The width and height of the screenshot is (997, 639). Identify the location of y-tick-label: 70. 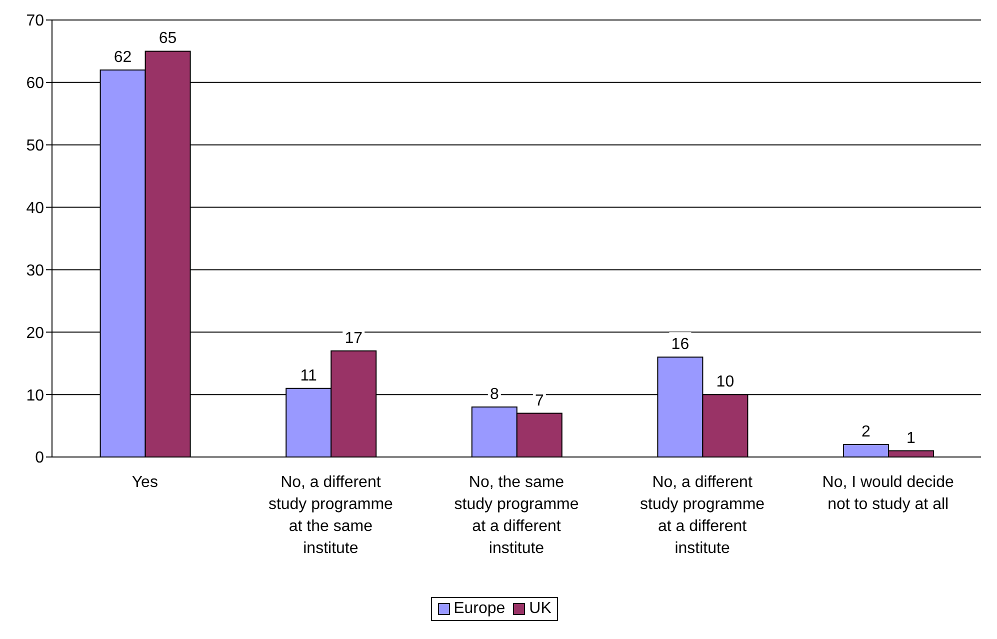
(35, 21).